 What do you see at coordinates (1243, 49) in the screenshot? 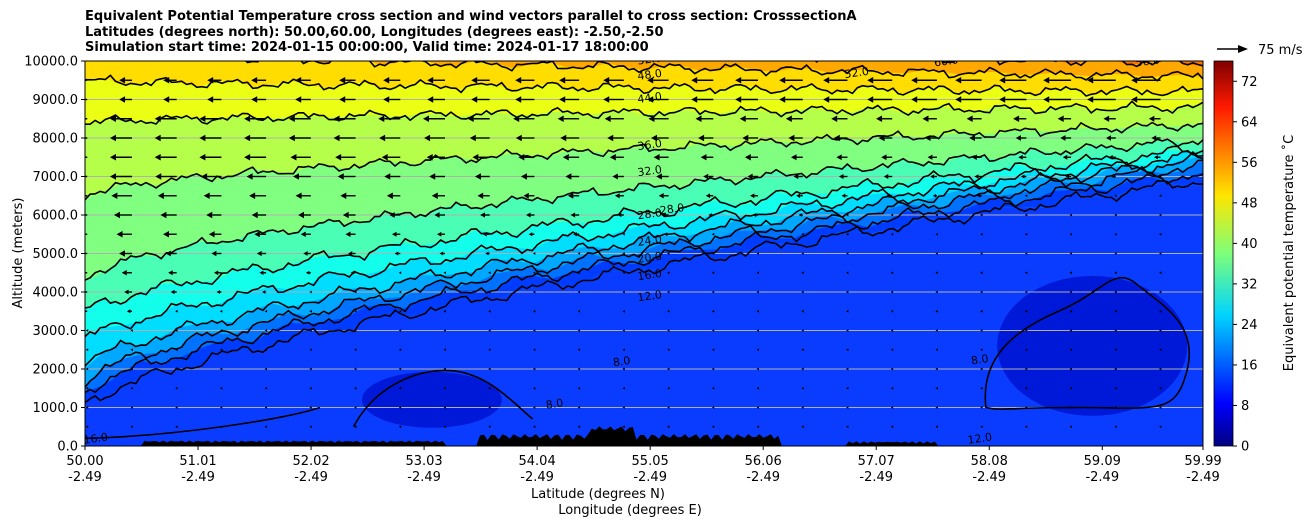
I see `quiver-key-arrow-icon` at bounding box center [1243, 49].